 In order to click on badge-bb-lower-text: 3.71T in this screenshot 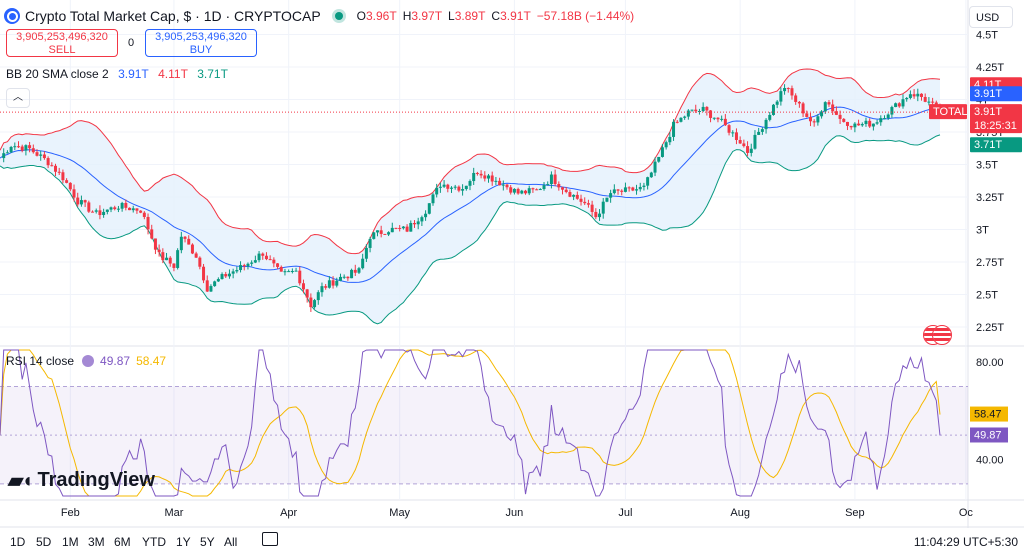, I will do `click(988, 145)`.